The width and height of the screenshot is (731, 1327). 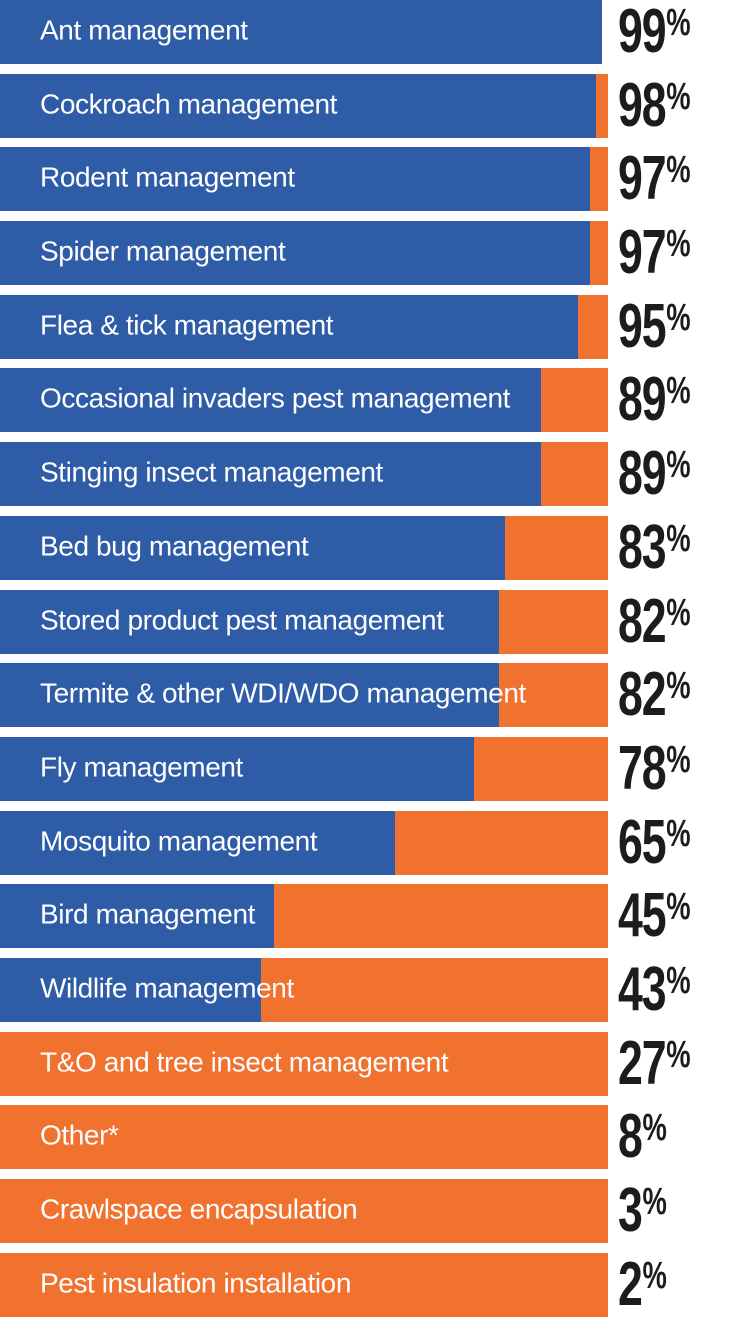 I want to click on bar-label: Mosquito management, so click(x=179, y=841).